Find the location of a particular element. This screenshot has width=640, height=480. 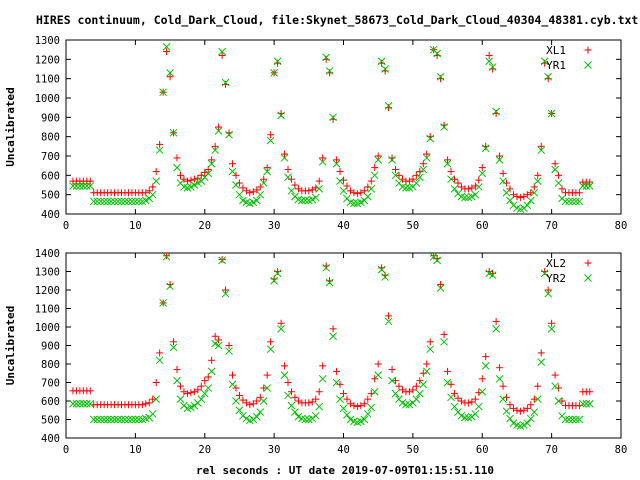

y-tick-label: 900 is located at coordinates (50, 118).